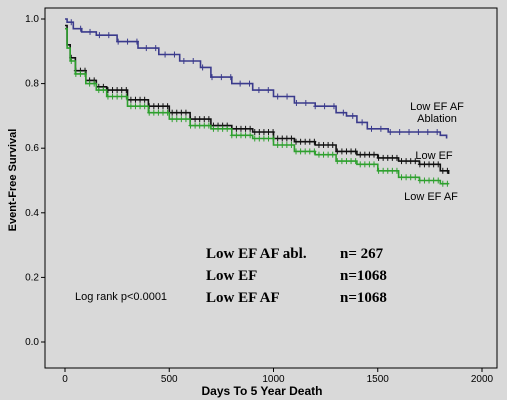 This screenshot has height=400, width=507. What do you see at coordinates (32, 342) in the screenshot?
I see `y-tick-label: 0.0` at bounding box center [32, 342].